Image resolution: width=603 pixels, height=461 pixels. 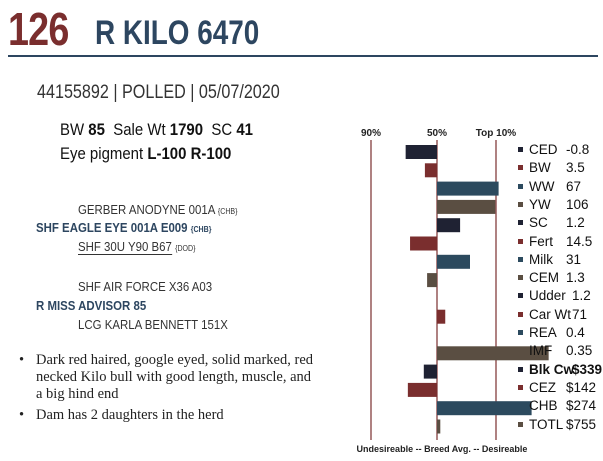 I want to click on epd-value: $755, so click(x=581, y=424).